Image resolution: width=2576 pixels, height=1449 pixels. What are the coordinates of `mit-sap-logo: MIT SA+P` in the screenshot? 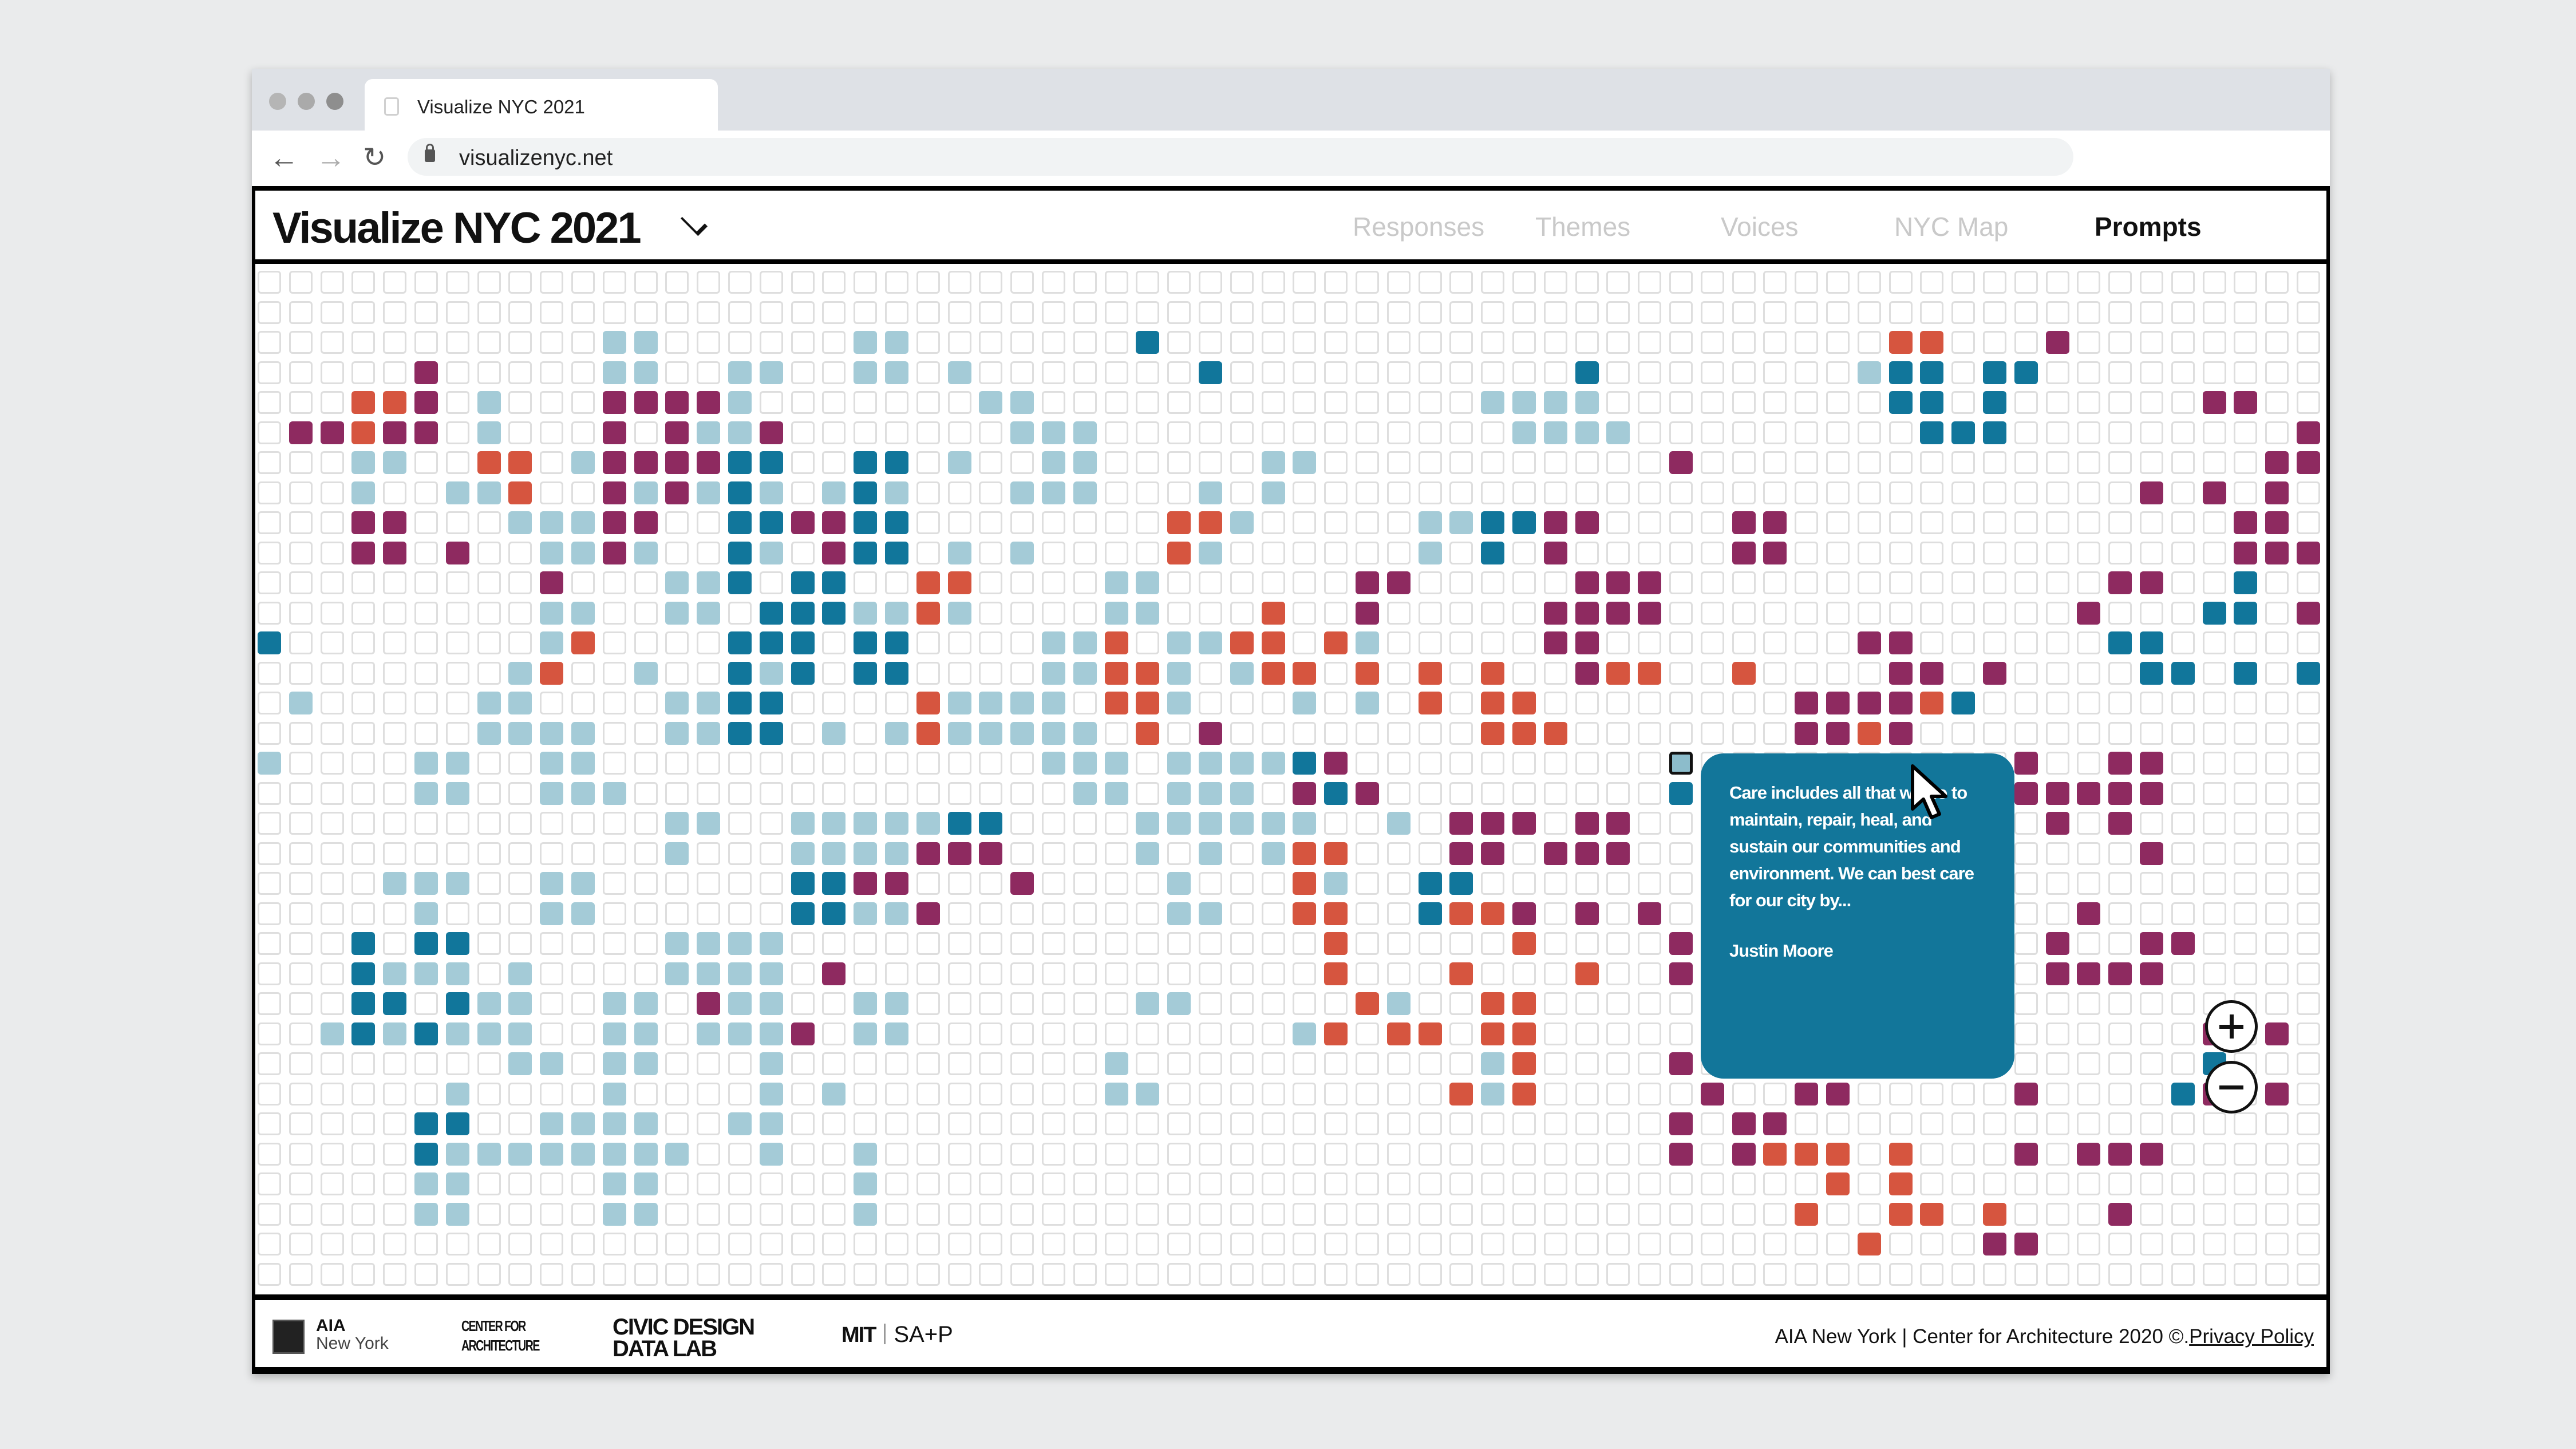 It's located at (897, 1335).